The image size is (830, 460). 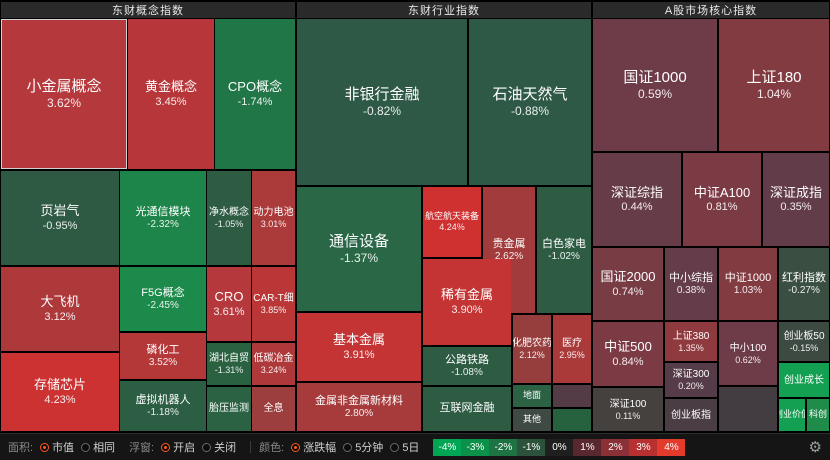 I want to click on radio-label: 市值, so click(x=63, y=448).